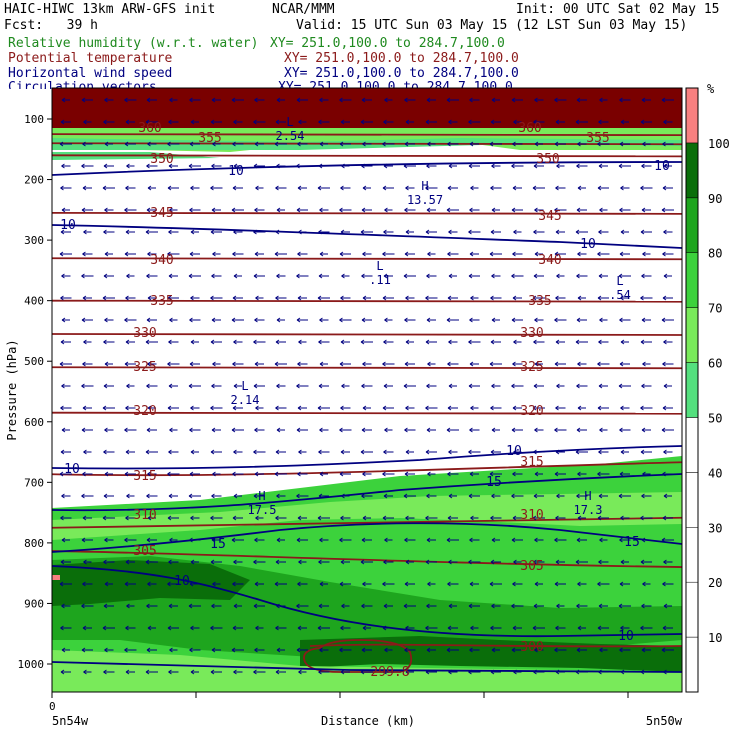 This screenshot has width=740, height=740. Describe the element at coordinates (715, 254) in the screenshot. I see `colorbar-tick-80: 80` at that location.